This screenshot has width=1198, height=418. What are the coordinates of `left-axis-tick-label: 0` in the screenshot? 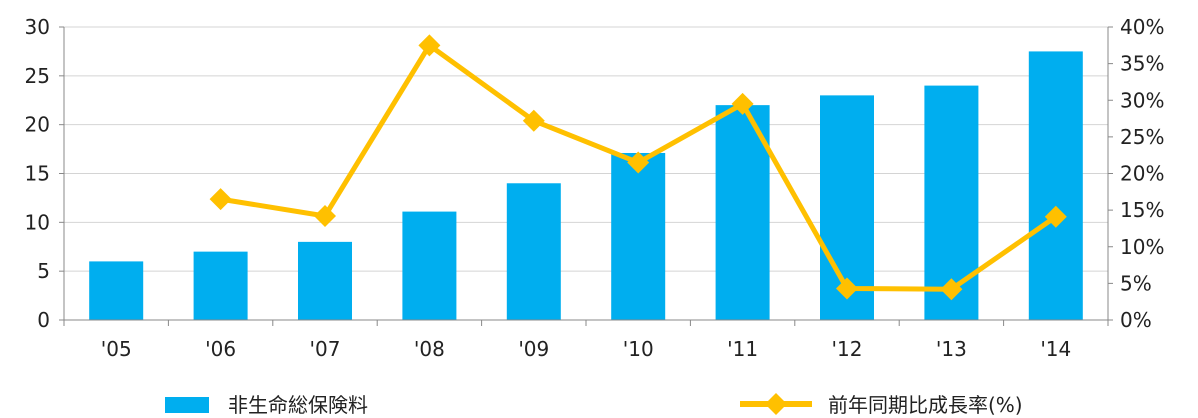 It's located at (43, 320).